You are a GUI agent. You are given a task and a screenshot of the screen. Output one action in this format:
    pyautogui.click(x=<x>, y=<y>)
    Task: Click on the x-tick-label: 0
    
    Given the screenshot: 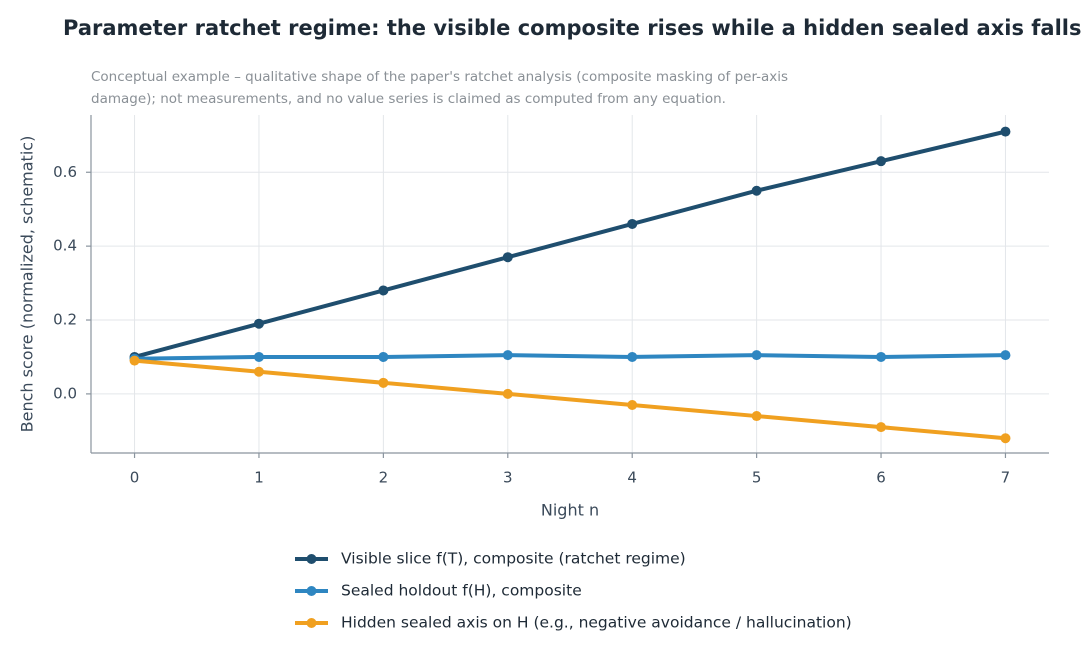 What is the action you would take?
    pyautogui.click(x=135, y=478)
    